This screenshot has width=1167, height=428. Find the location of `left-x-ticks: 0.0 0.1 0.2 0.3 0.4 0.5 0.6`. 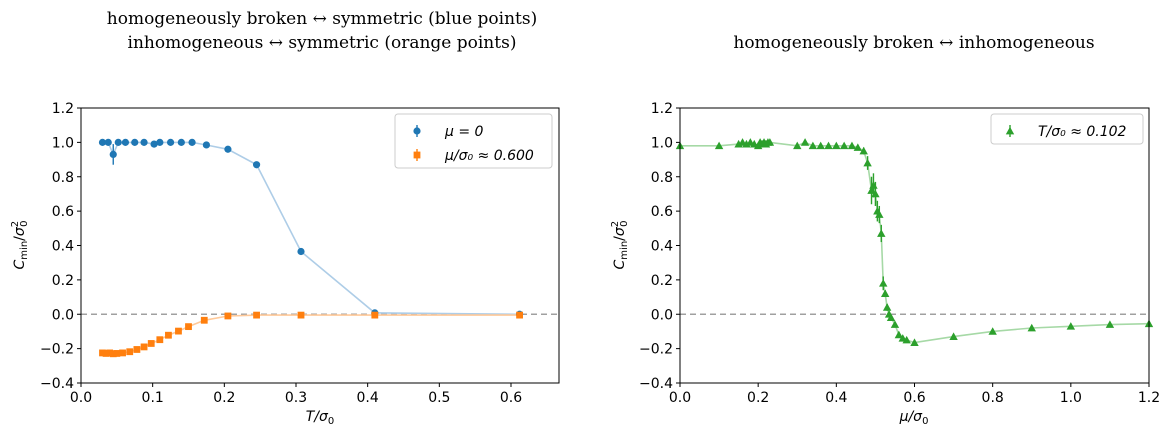

left-x-ticks: 0.0 0.1 0.2 0.3 0.4 0.5 0.6 is located at coordinates (296, 394).